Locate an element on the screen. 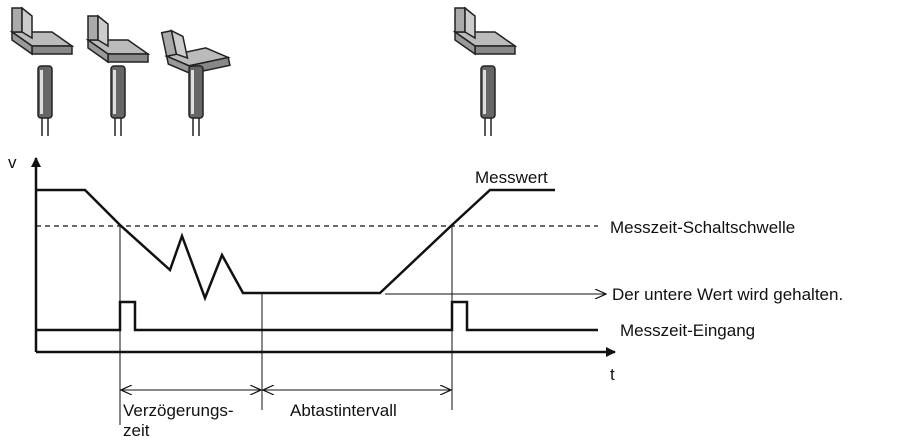 Image resolution: width=911 pixels, height=442 pixels. measured-label: Messwert is located at coordinates (511, 177).